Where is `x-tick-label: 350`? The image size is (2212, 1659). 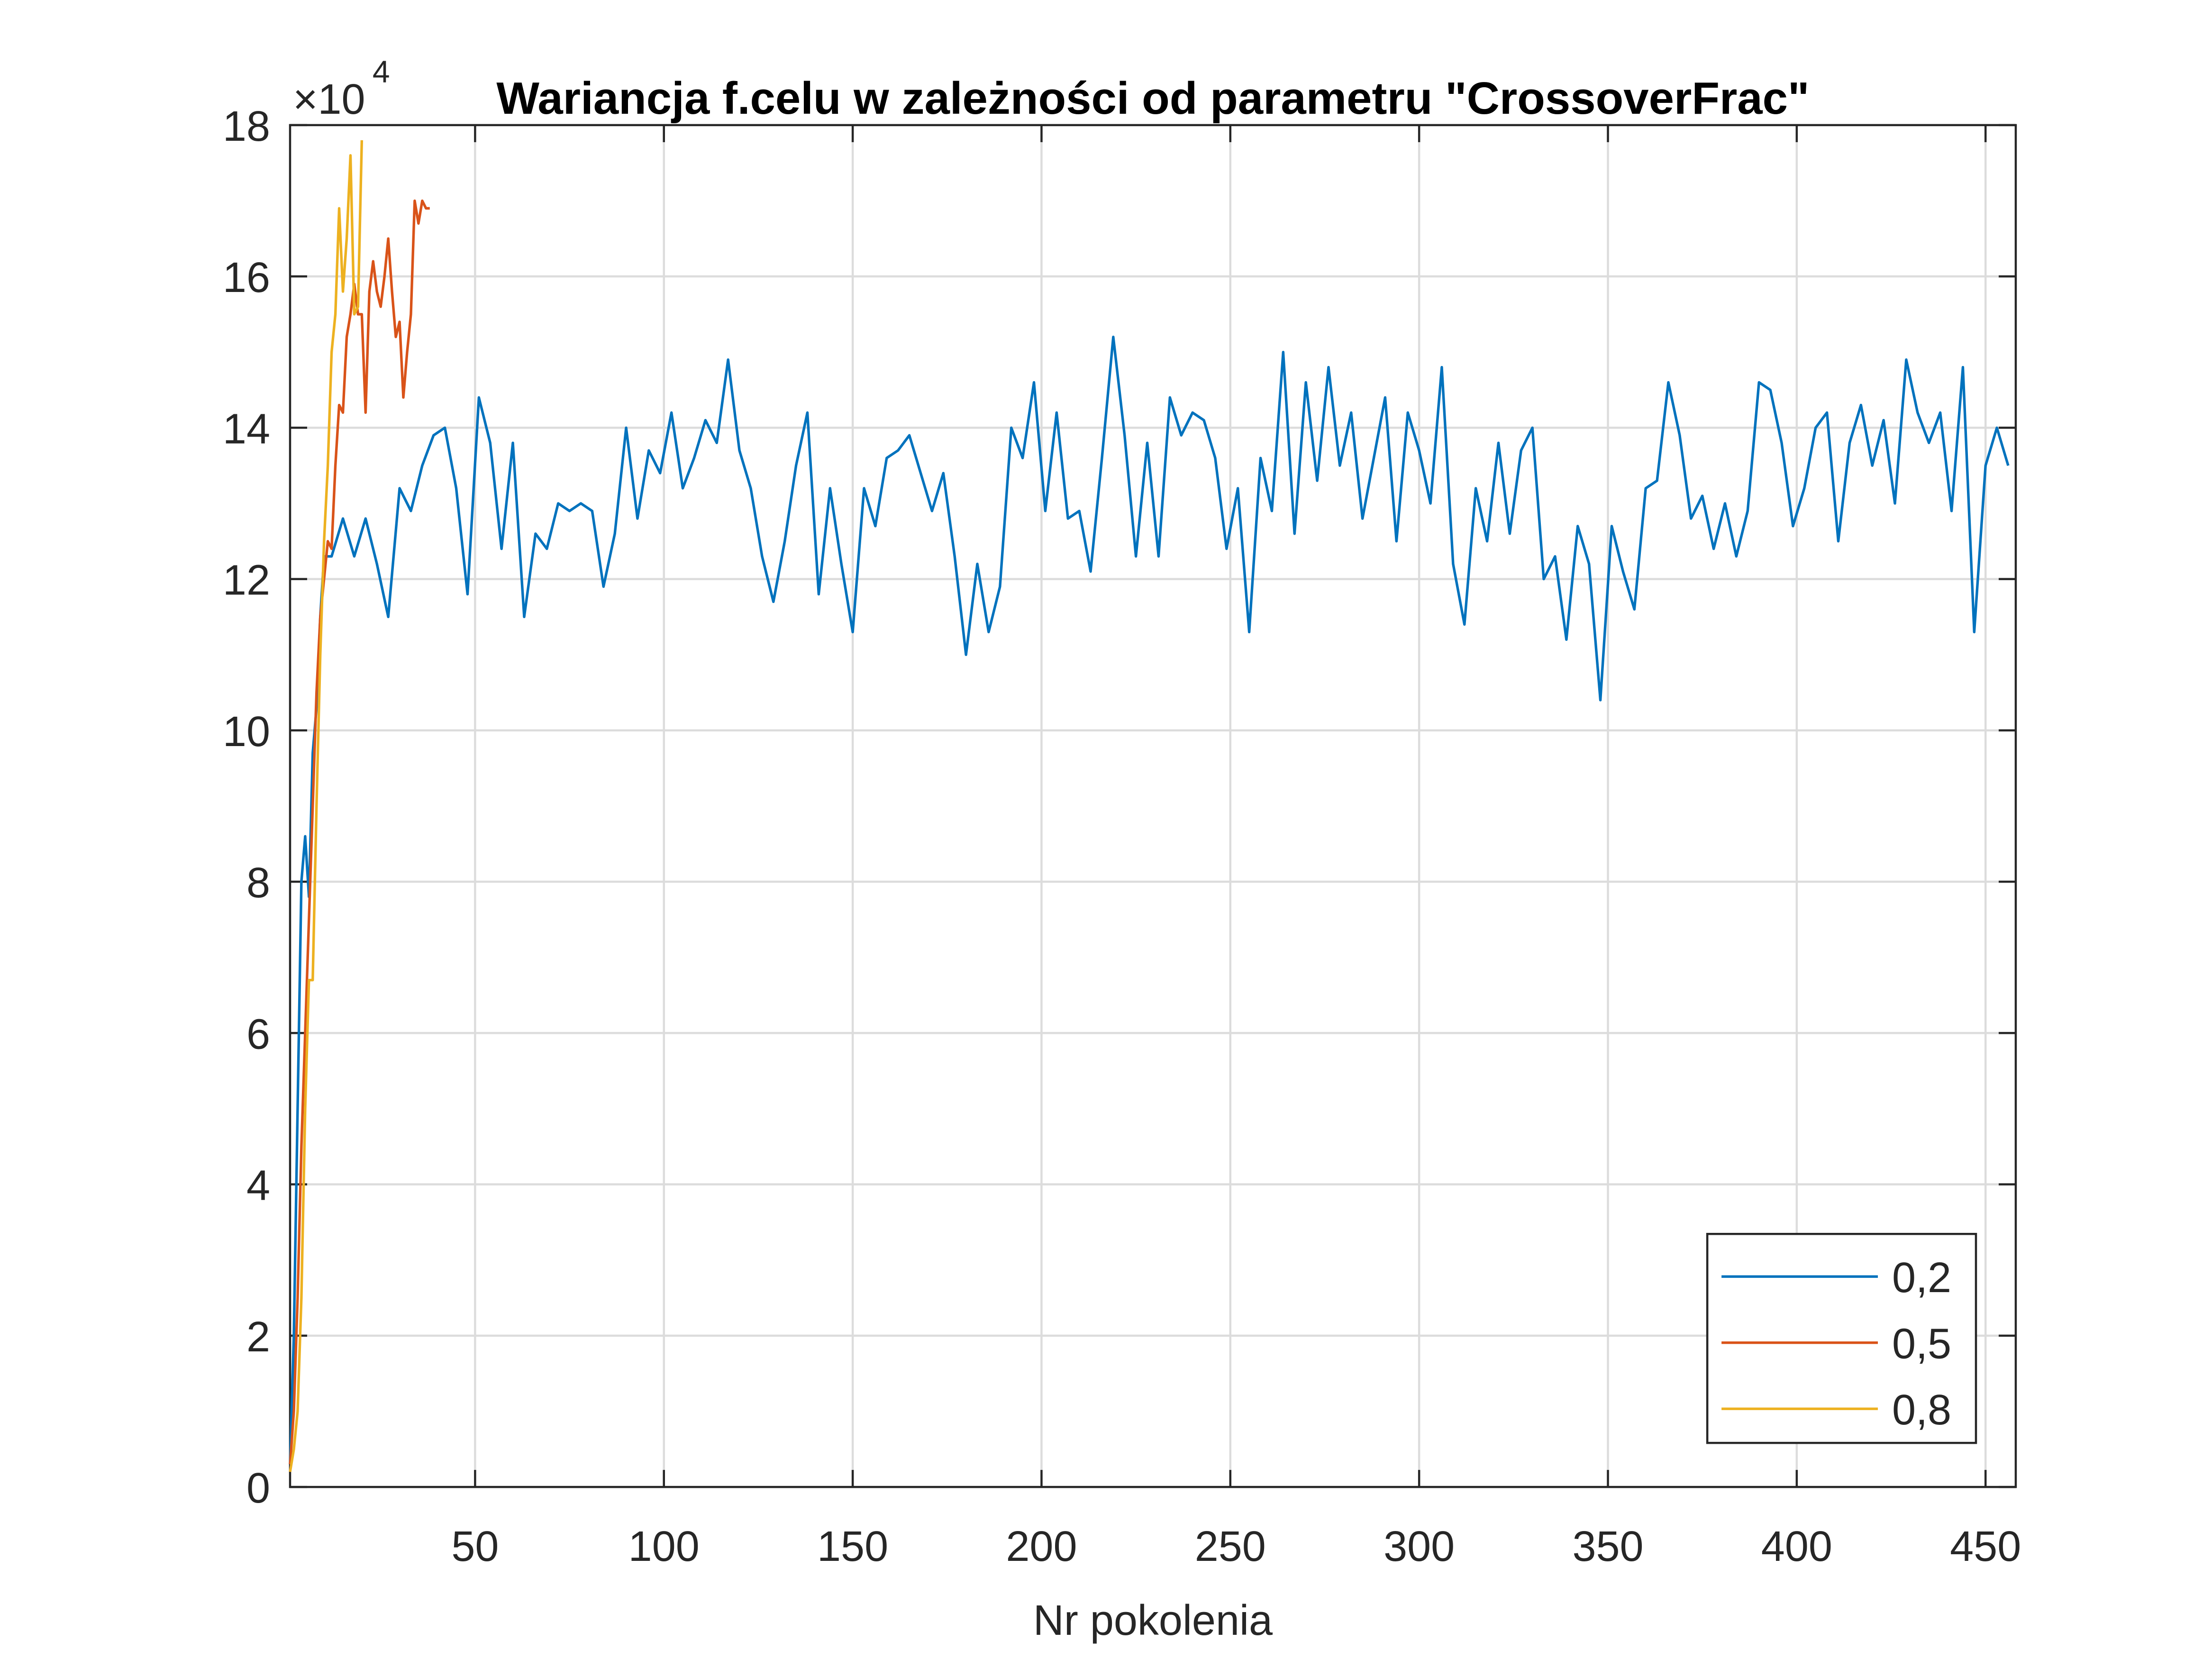
x-tick-label: 350 is located at coordinates (1607, 1546).